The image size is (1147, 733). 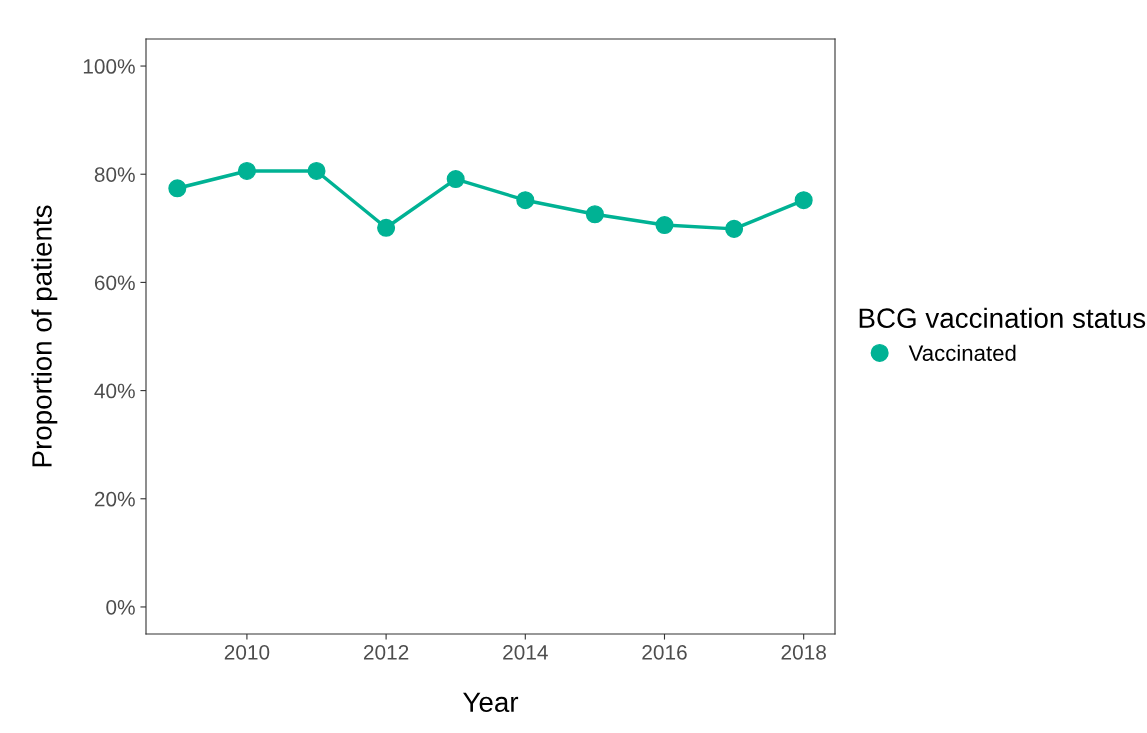 What do you see at coordinates (386, 652) in the screenshot?
I see `x-tick-label: 2012` at bounding box center [386, 652].